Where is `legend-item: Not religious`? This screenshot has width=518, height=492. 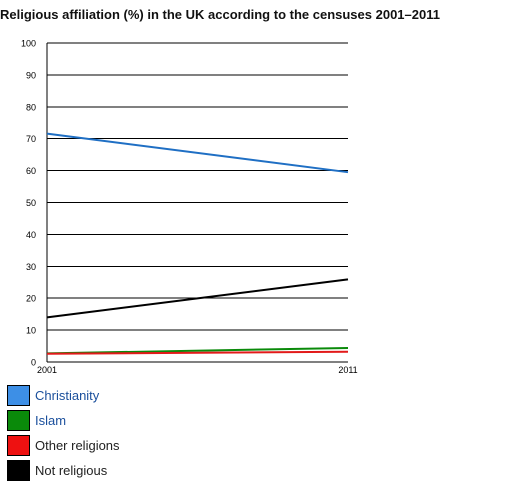 legend-item: Not religious is located at coordinates (63, 470).